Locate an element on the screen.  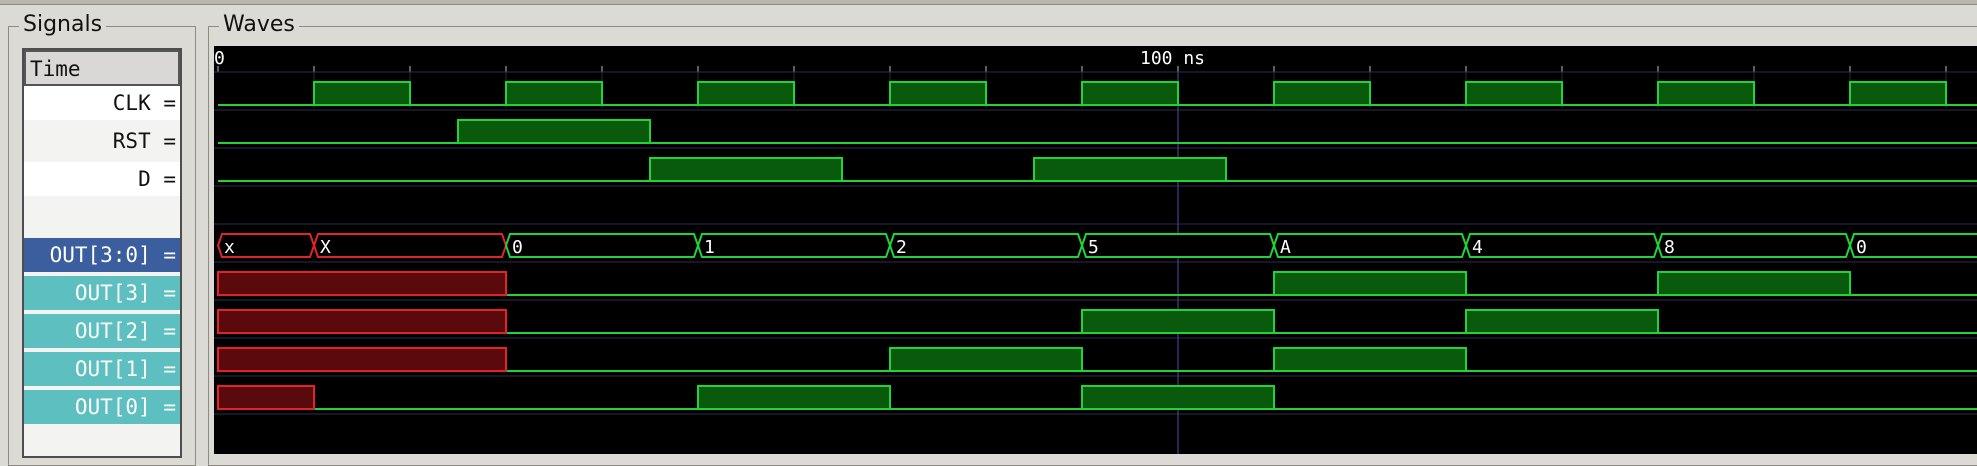
signal-row-rst: RST = is located at coordinates (144, 141).